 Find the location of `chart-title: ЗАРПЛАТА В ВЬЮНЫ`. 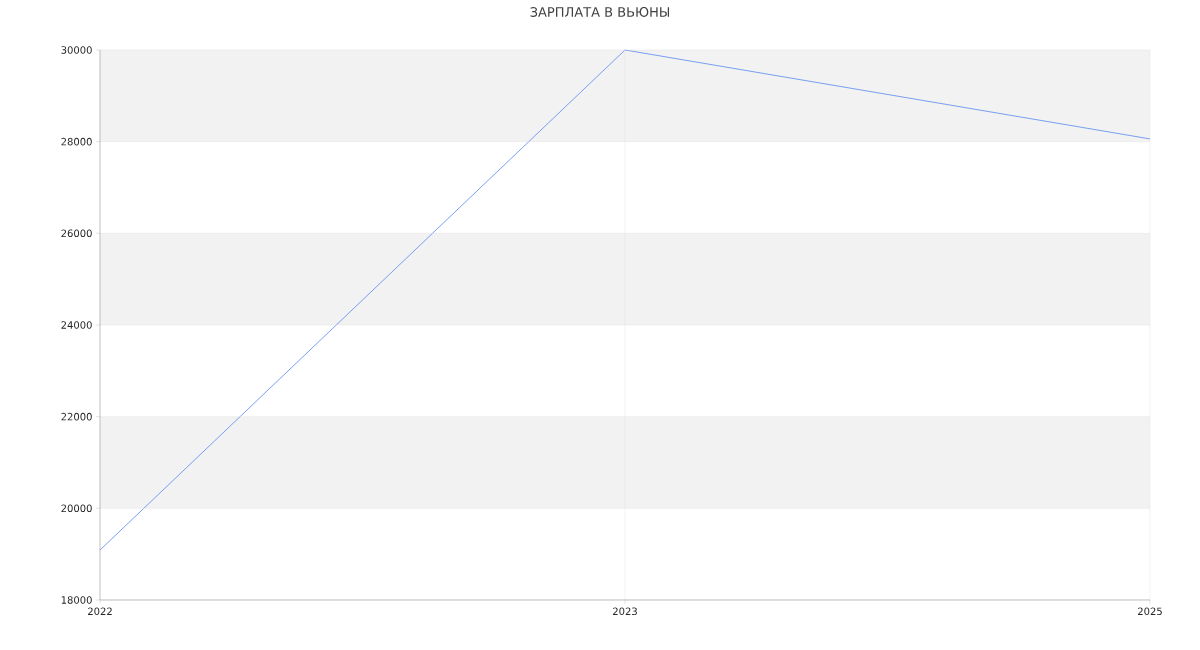

chart-title: ЗАРПЛАТА В ВЬЮНЫ is located at coordinates (600, 12).